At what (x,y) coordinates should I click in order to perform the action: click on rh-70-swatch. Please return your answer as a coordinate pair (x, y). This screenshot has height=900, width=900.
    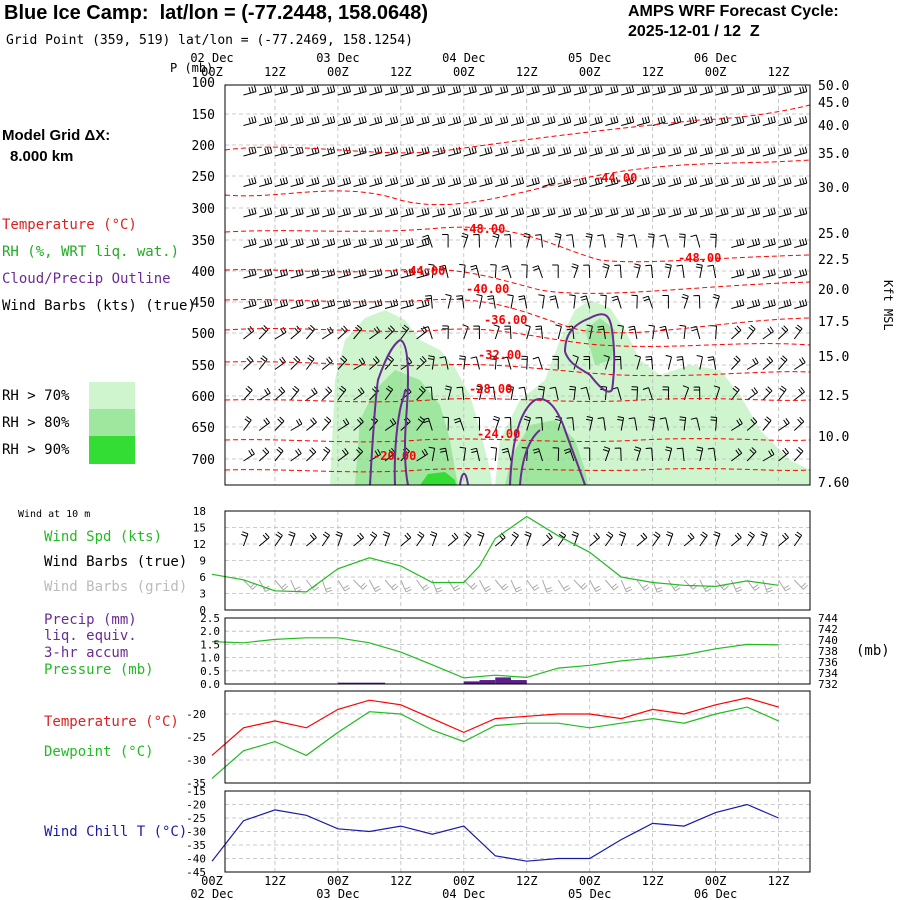
    Looking at the image, I should click on (112, 395).